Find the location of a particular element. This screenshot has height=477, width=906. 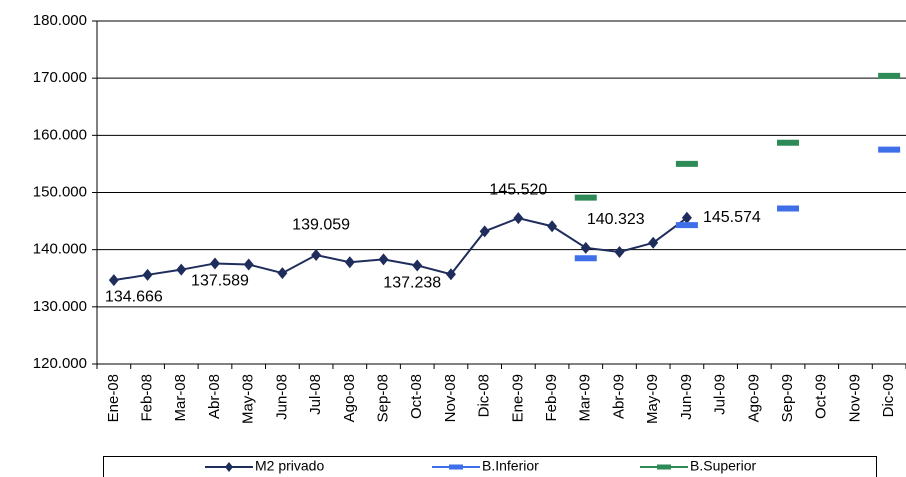

data-label: 145.520 is located at coordinates (518, 189).